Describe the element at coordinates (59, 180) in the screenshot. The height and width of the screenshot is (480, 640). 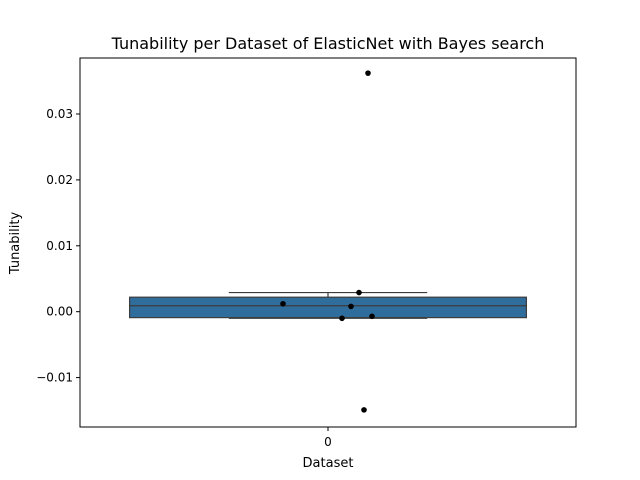
I see `y-tick-label: 0.02` at that location.